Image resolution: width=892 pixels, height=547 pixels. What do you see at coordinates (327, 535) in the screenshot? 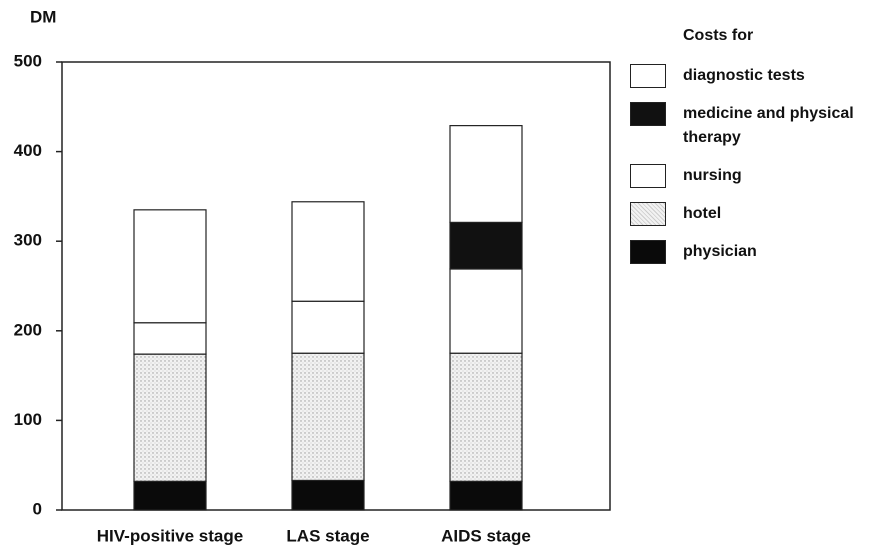
I see `x-tick-label: LAS stage` at bounding box center [327, 535].